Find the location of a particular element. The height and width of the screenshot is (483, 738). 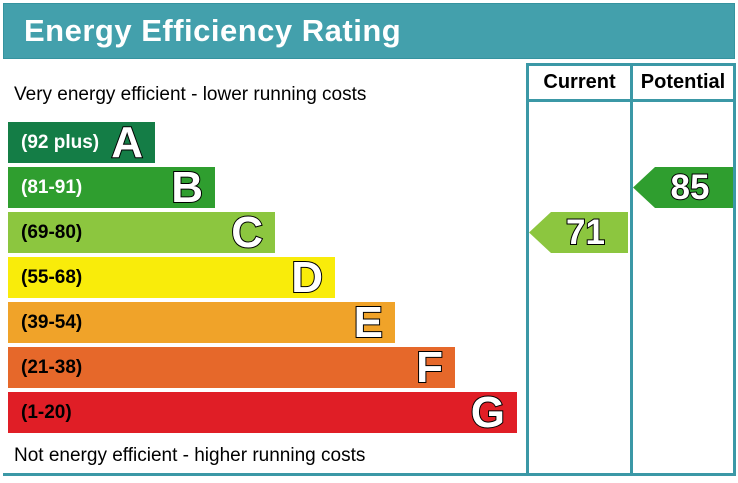

potential-column-header: Potential is located at coordinates (683, 82).